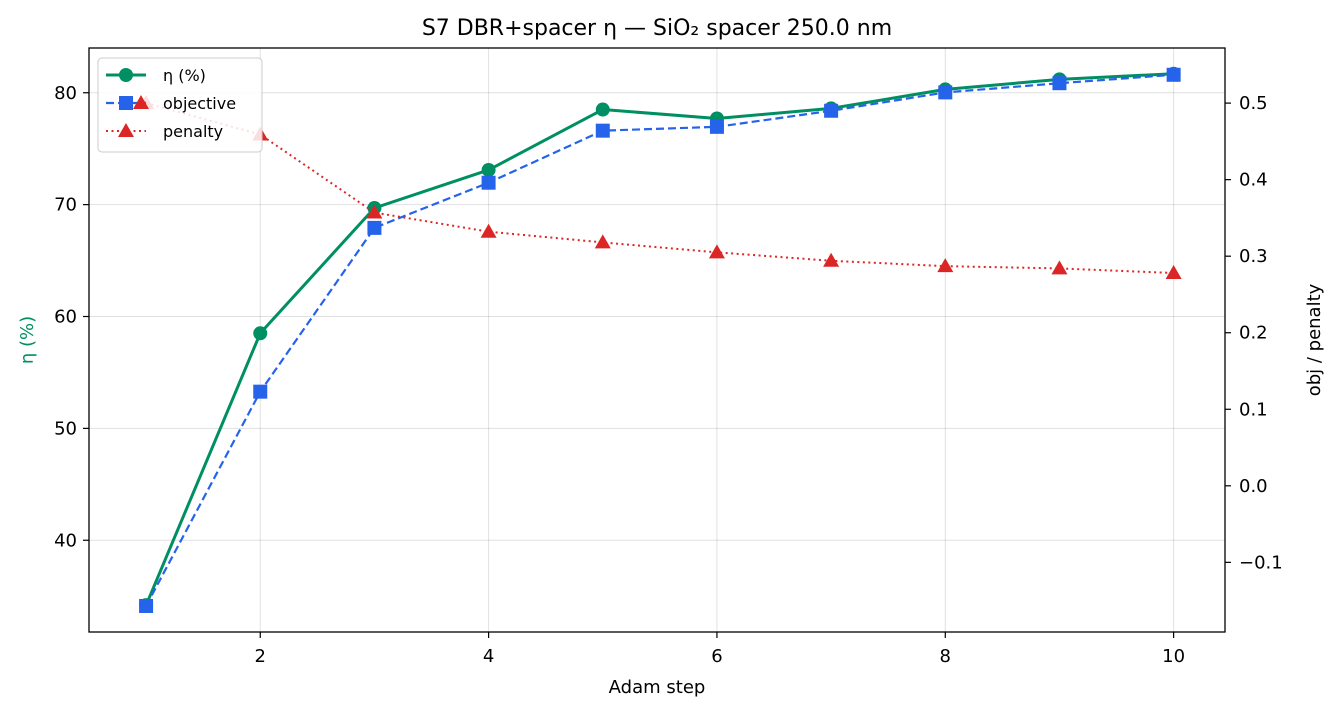  I want to click on chart-title: S7 DBR+spacer η — SiO₂ spacer 250.0 nm, so click(657, 28).